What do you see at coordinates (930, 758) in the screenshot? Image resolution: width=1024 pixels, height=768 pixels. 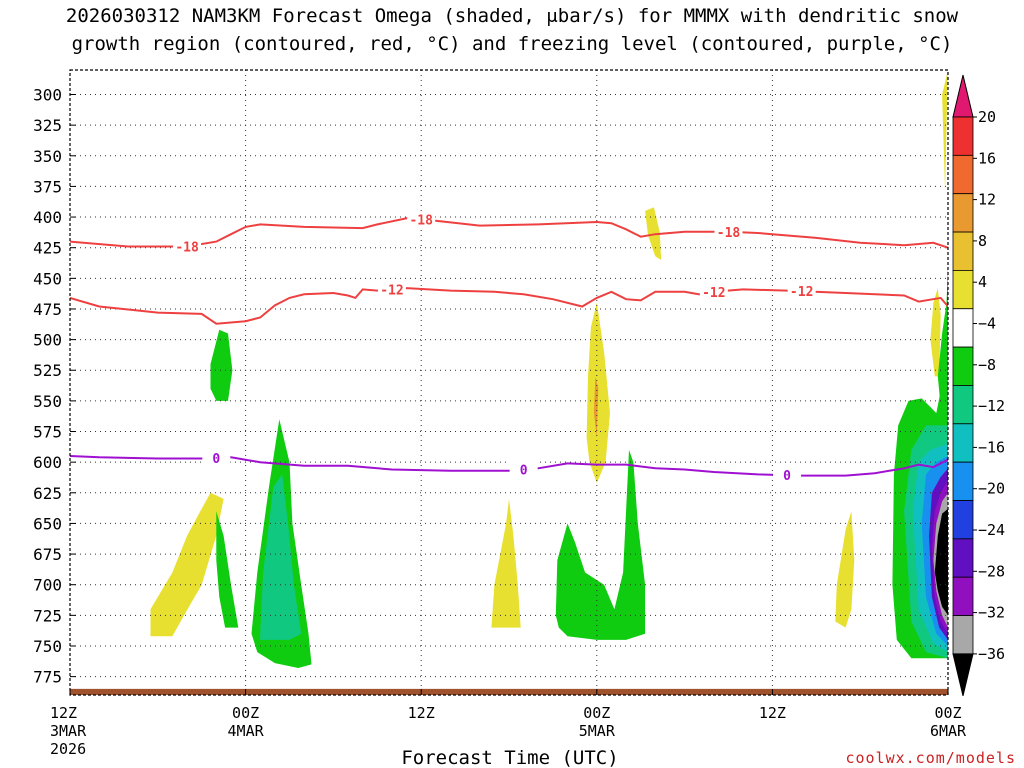 I see `watermark: coolwx.com/models` at bounding box center [930, 758].